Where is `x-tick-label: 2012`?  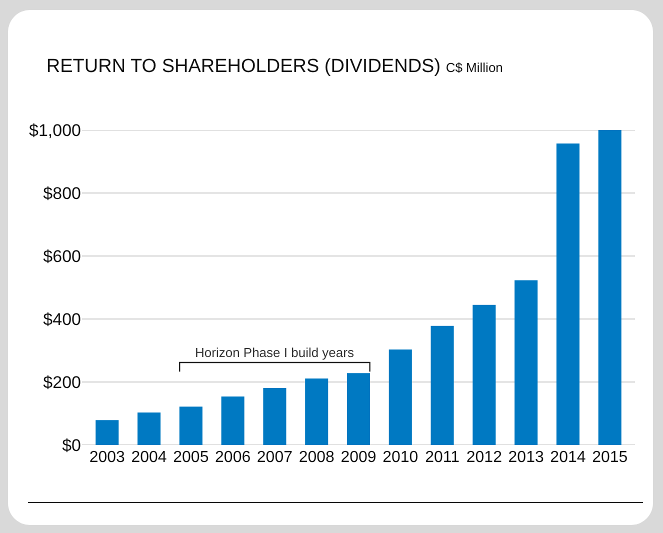 x-tick-label: 2012 is located at coordinates (484, 457).